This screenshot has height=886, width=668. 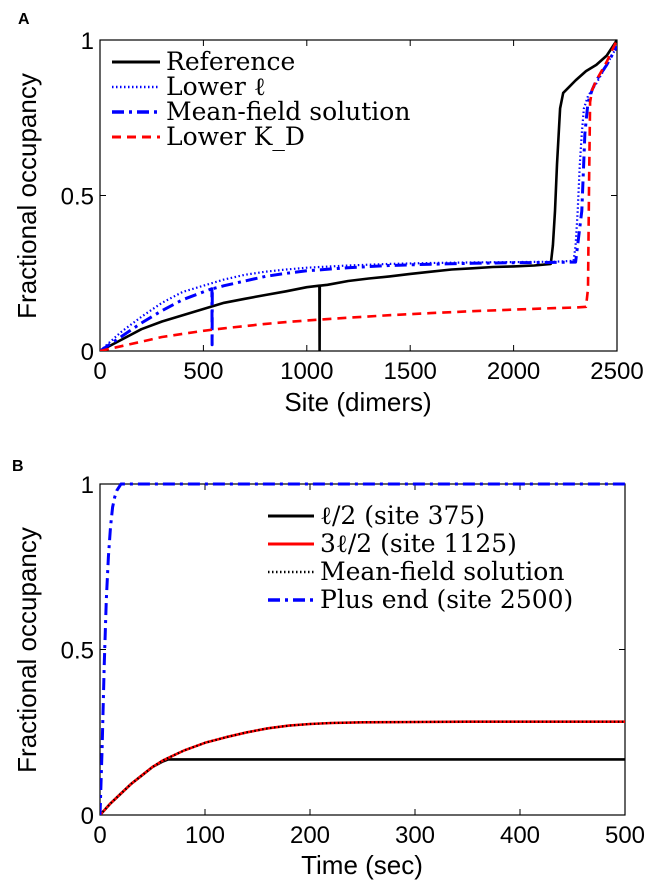 I want to click on panel-a-label: A, so click(x=24, y=19).